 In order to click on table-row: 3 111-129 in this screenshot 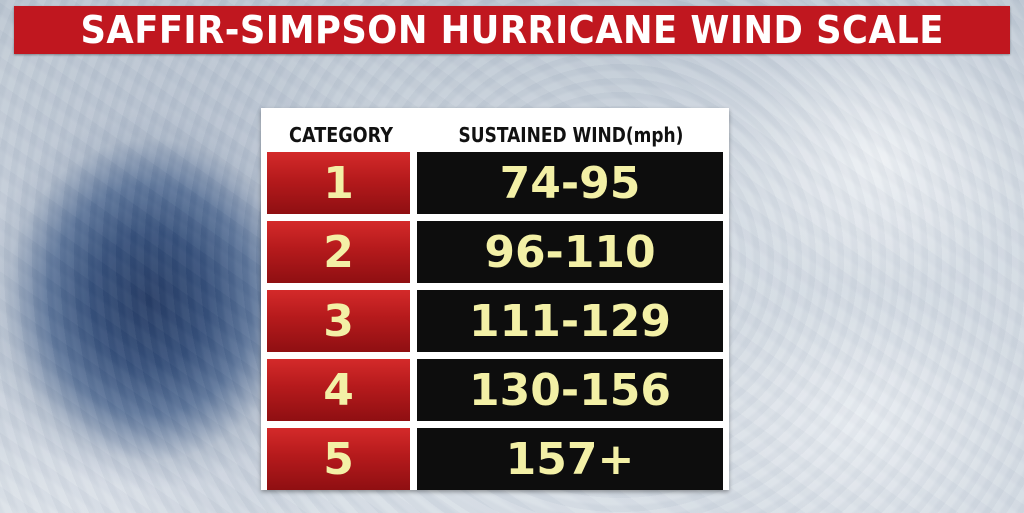, I will do `click(495, 321)`.